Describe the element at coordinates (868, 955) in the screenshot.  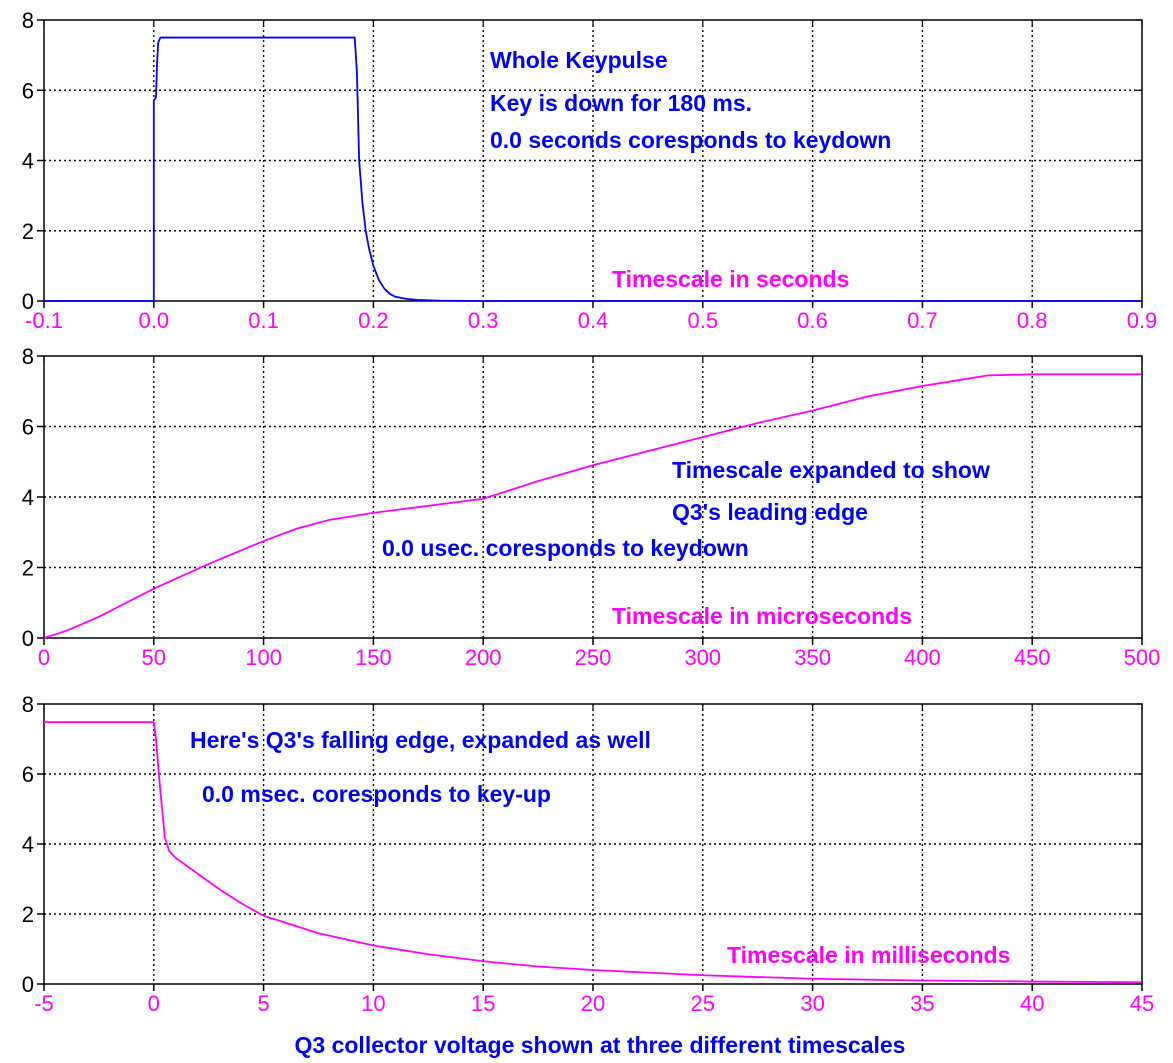
I see `chart-annotation: Timescale in milliseconds` at that location.